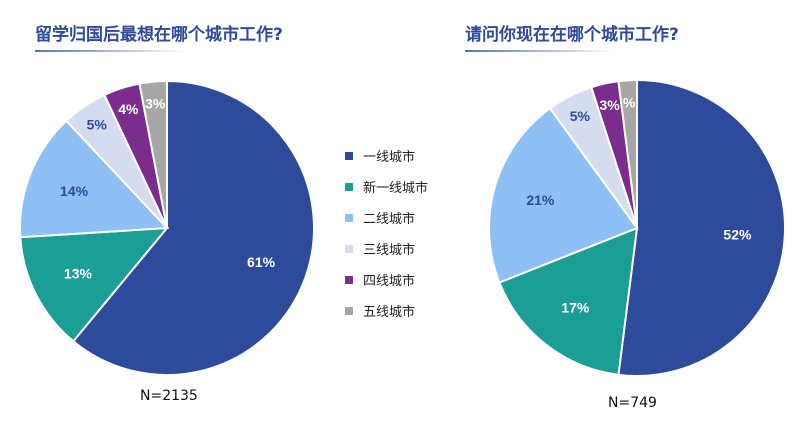 This screenshot has height=445, width=800. Describe the element at coordinates (128, 109) in the screenshot. I see `data-label: 4%` at that location.